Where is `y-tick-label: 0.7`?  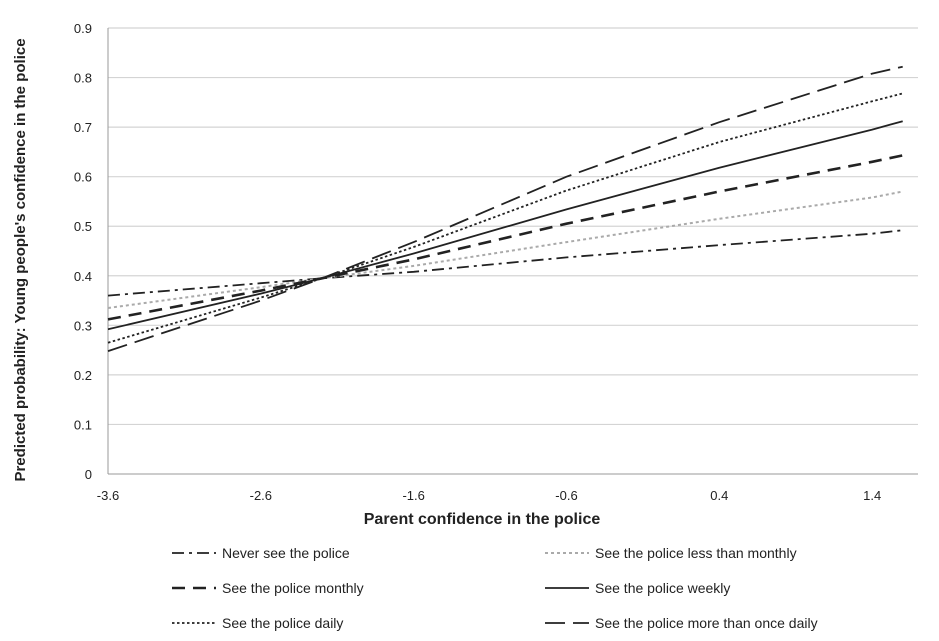 y-tick-label: 0.7 is located at coordinates (83, 127).